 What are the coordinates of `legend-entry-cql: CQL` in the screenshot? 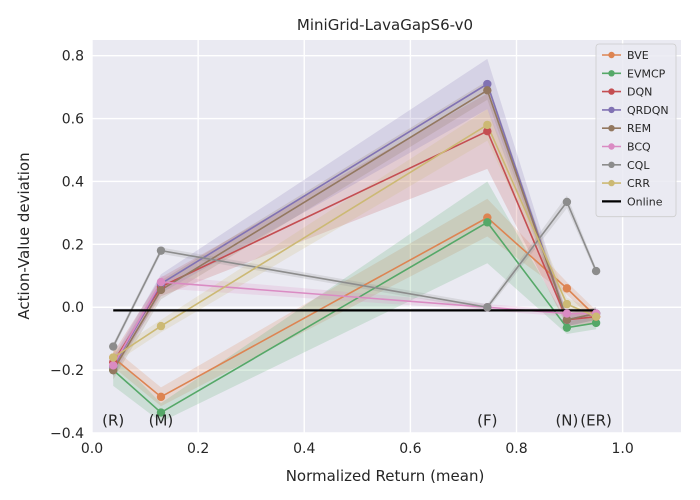 It's located at (638, 165).